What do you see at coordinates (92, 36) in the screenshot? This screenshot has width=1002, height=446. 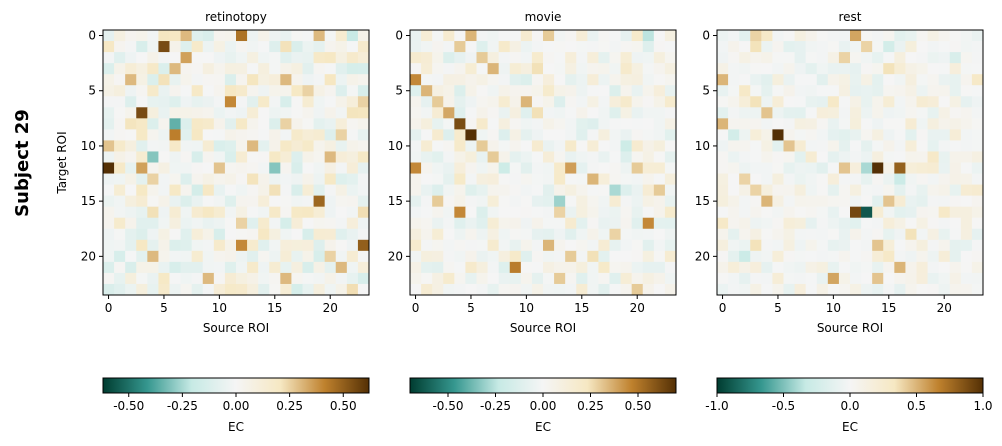 I see `y-tick-label: 0` at bounding box center [92, 36].